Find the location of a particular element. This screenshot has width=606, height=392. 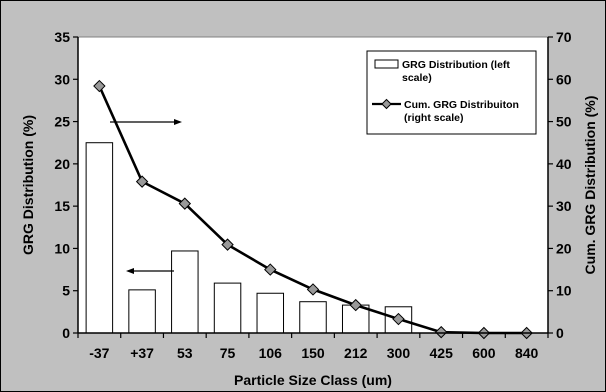

right-tick-label: 30 is located at coordinates (564, 206).